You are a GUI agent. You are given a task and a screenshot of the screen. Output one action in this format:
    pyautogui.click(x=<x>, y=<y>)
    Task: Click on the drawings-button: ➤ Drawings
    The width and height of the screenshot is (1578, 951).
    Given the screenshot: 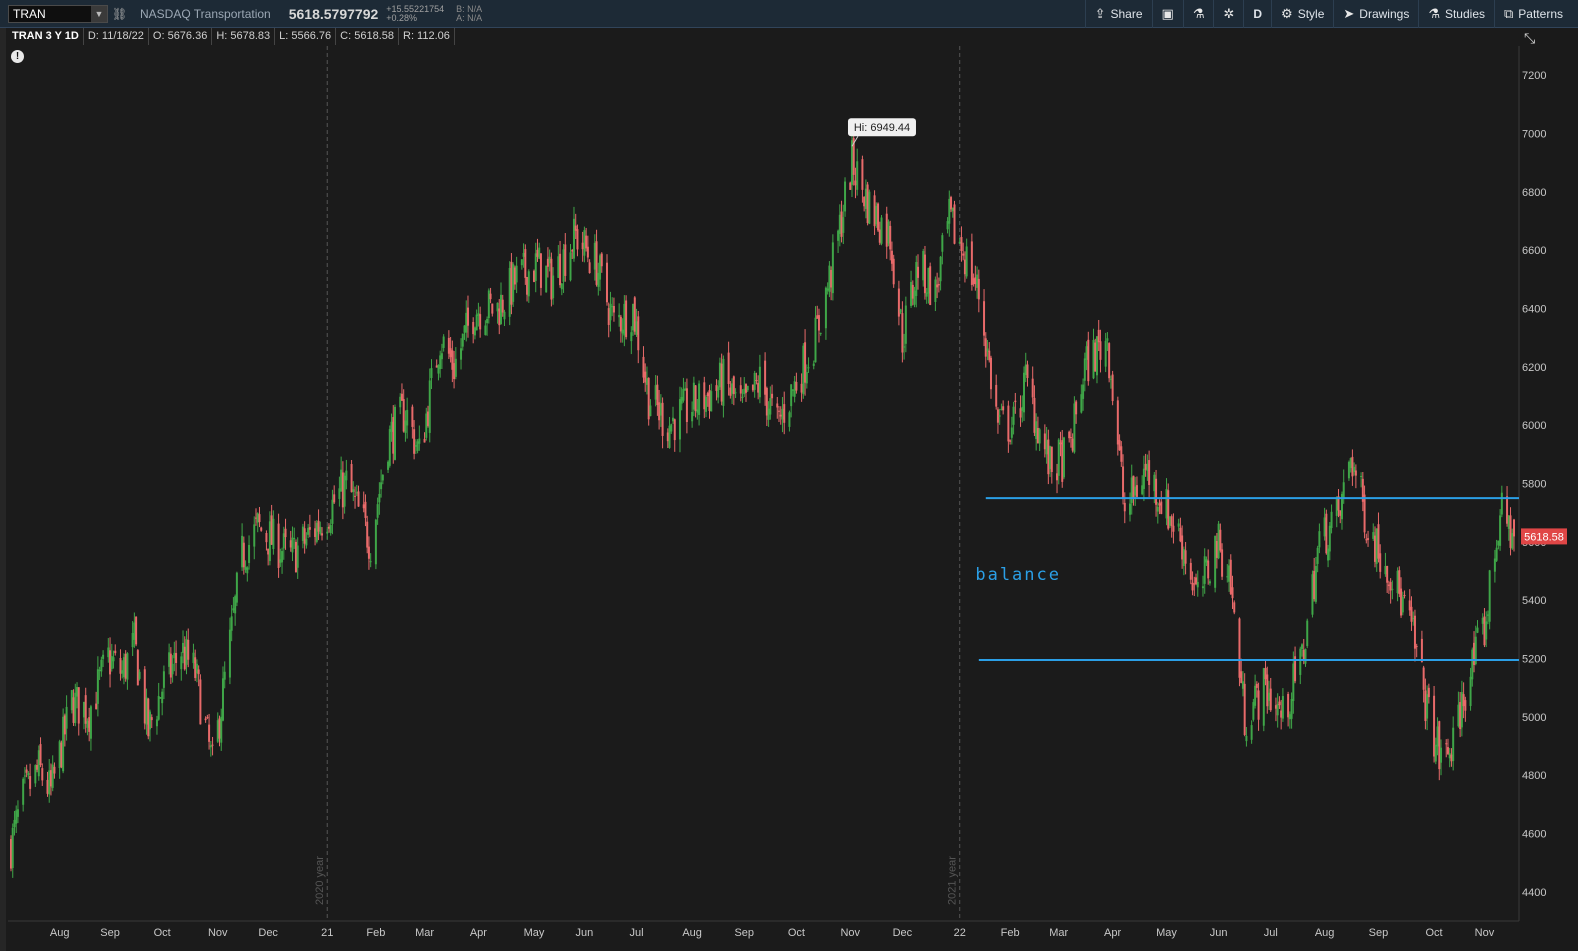 What is the action you would take?
    pyautogui.click(x=1375, y=14)
    